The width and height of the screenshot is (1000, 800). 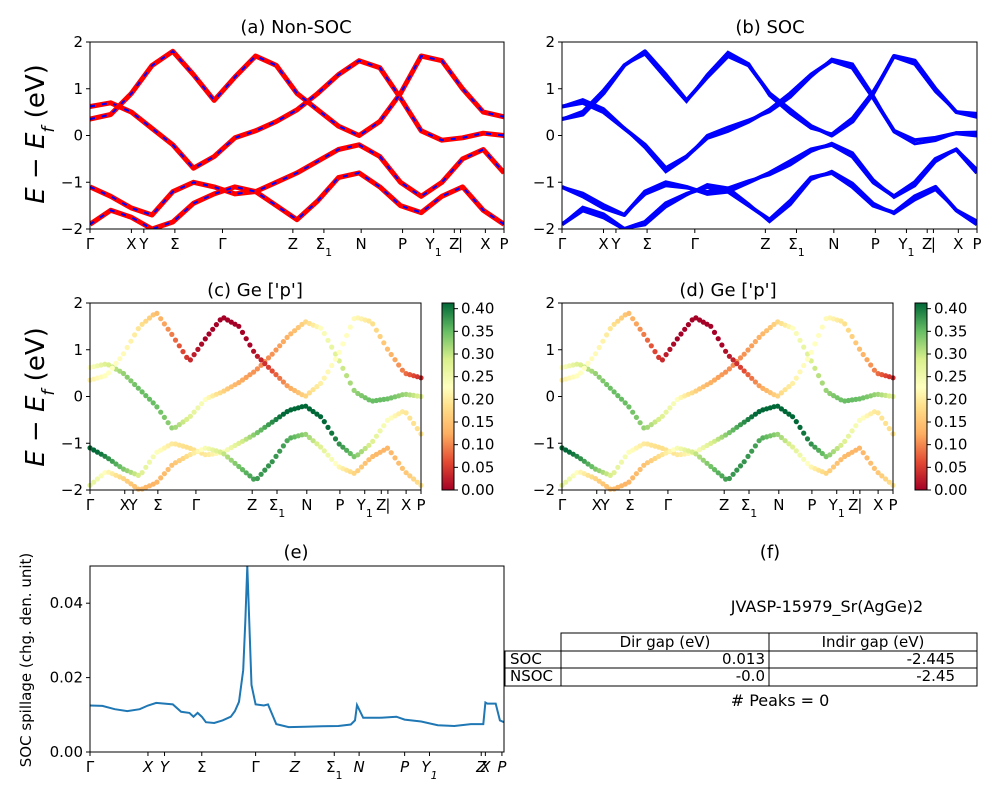 I want to click on panel-e-spillage: 0.000.020.04Γ X Y Σ Γ Z Σ1 N P Y1 ZX P, so click(x=278, y=673).